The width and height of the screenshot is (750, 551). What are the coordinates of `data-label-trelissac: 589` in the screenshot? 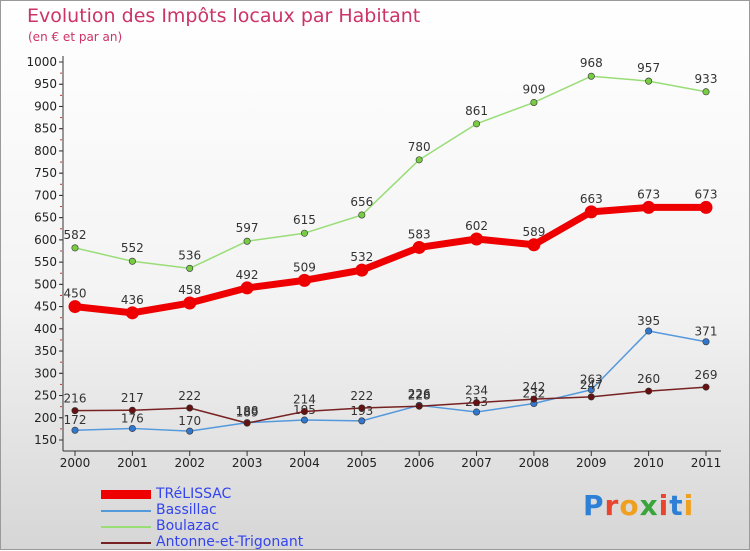 It's located at (533, 232).